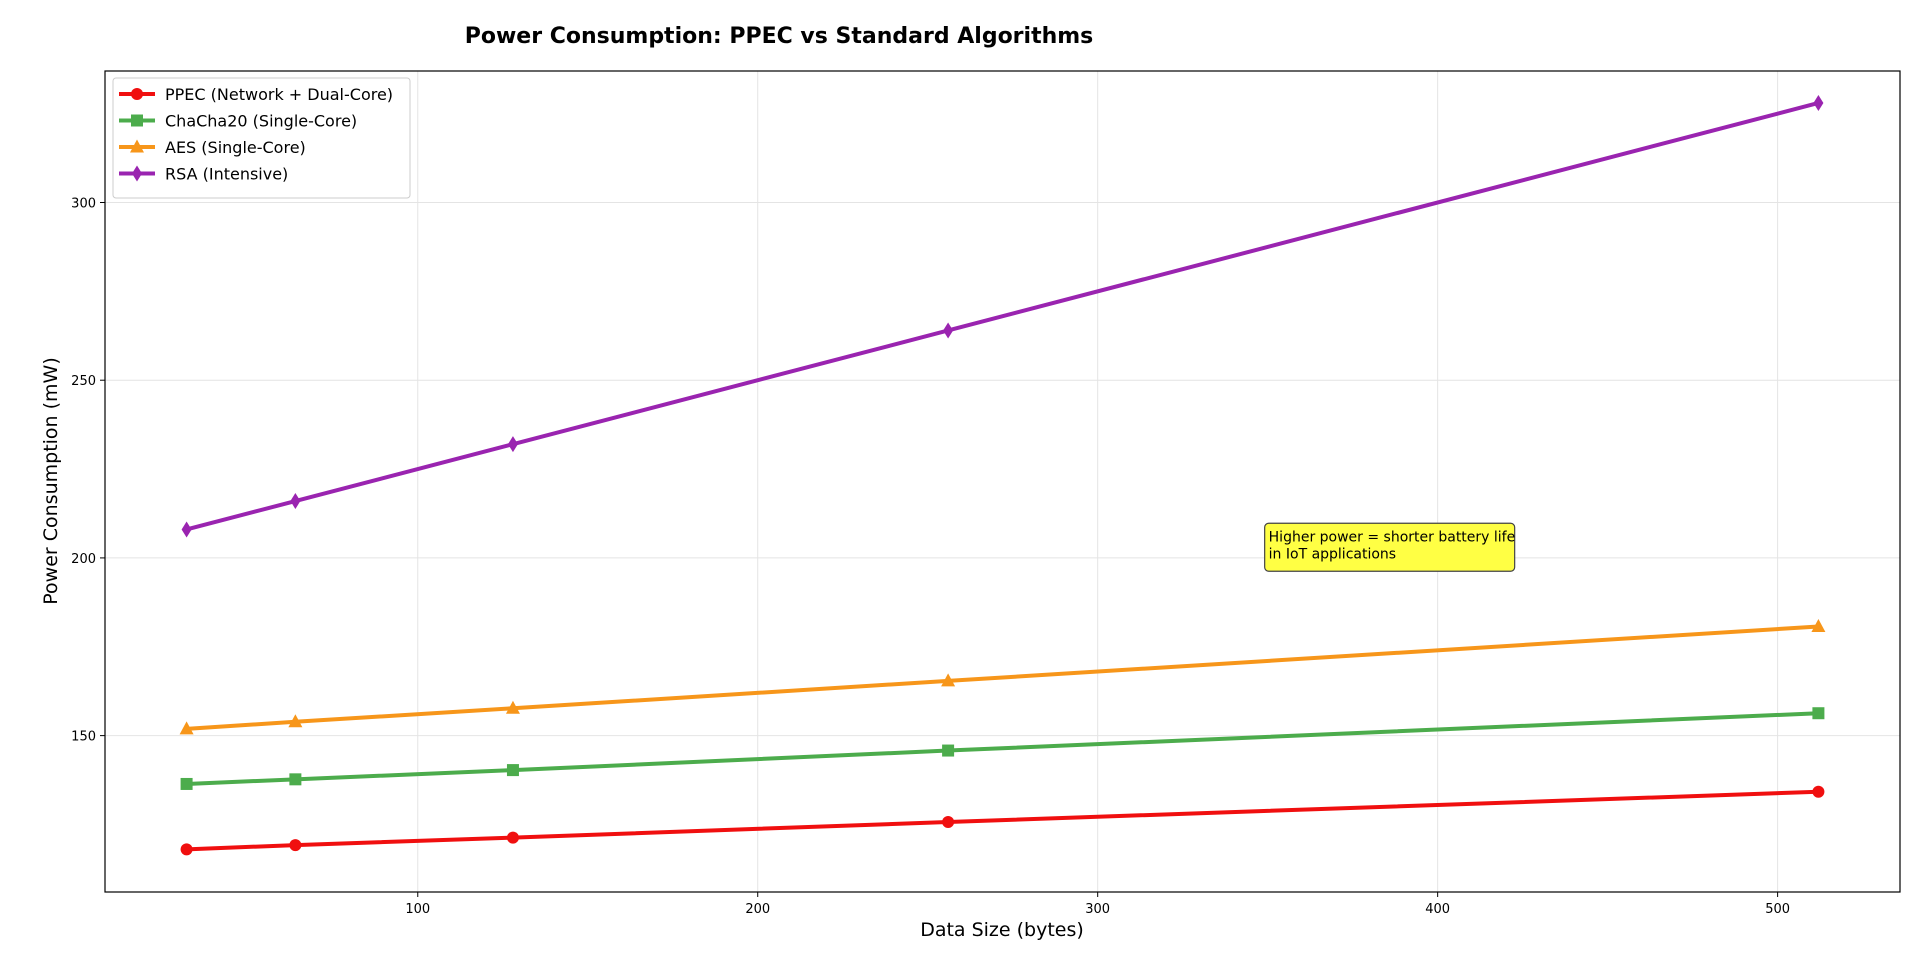  What do you see at coordinates (1777, 909) in the screenshot?
I see `x-tick-label: 500` at bounding box center [1777, 909].